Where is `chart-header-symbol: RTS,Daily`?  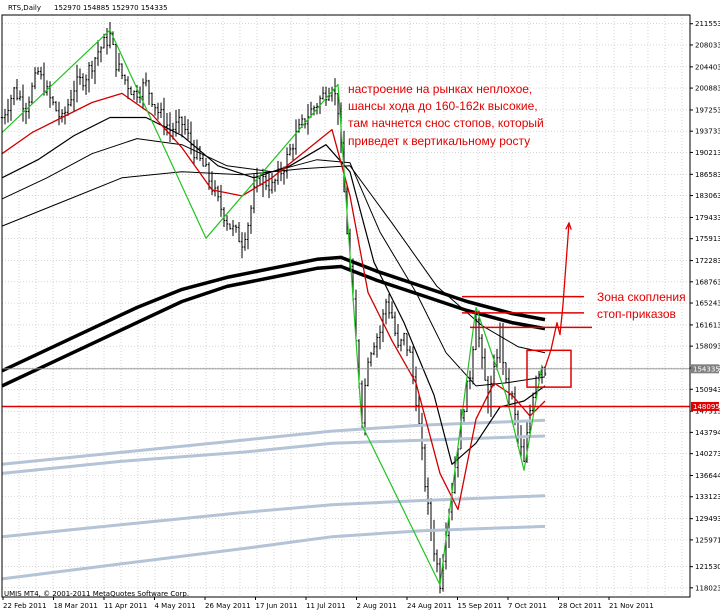
chart-header-symbol: RTS,Daily is located at coordinates (24, 8).